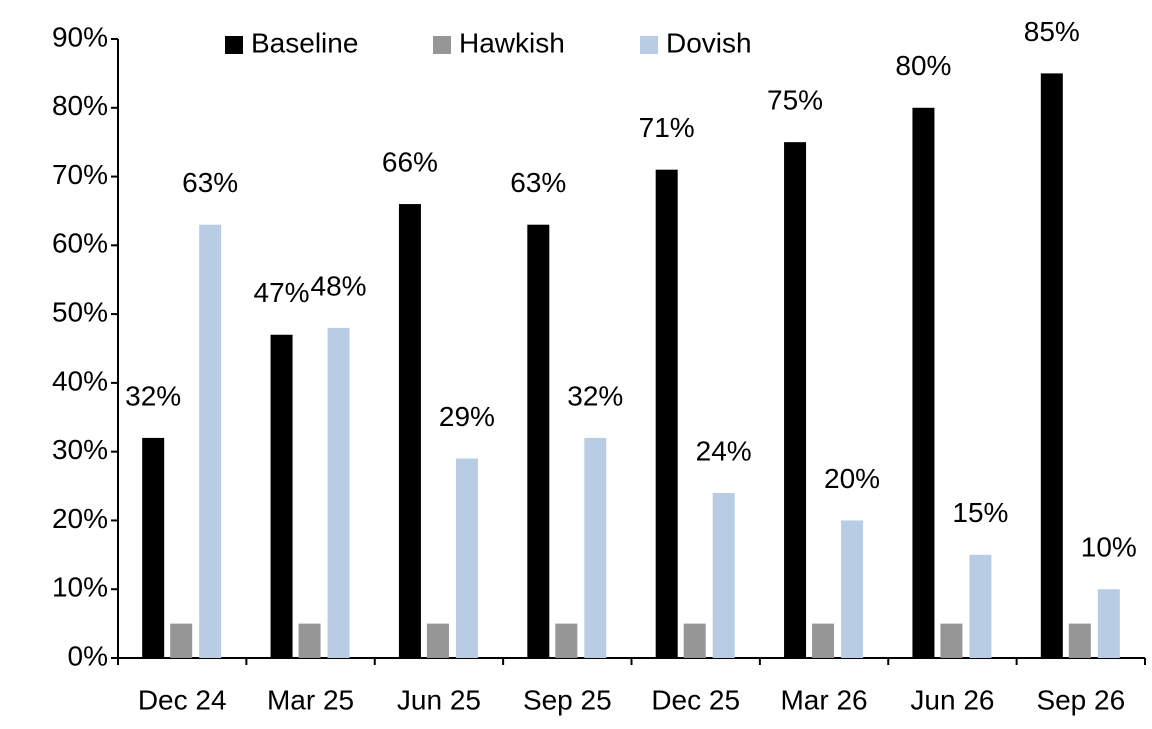 Image resolution: width=1152 pixels, height=729 pixels. Describe the element at coordinates (439, 699) in the screenshot. I see `x-tick-label: Jun 25` at that location.